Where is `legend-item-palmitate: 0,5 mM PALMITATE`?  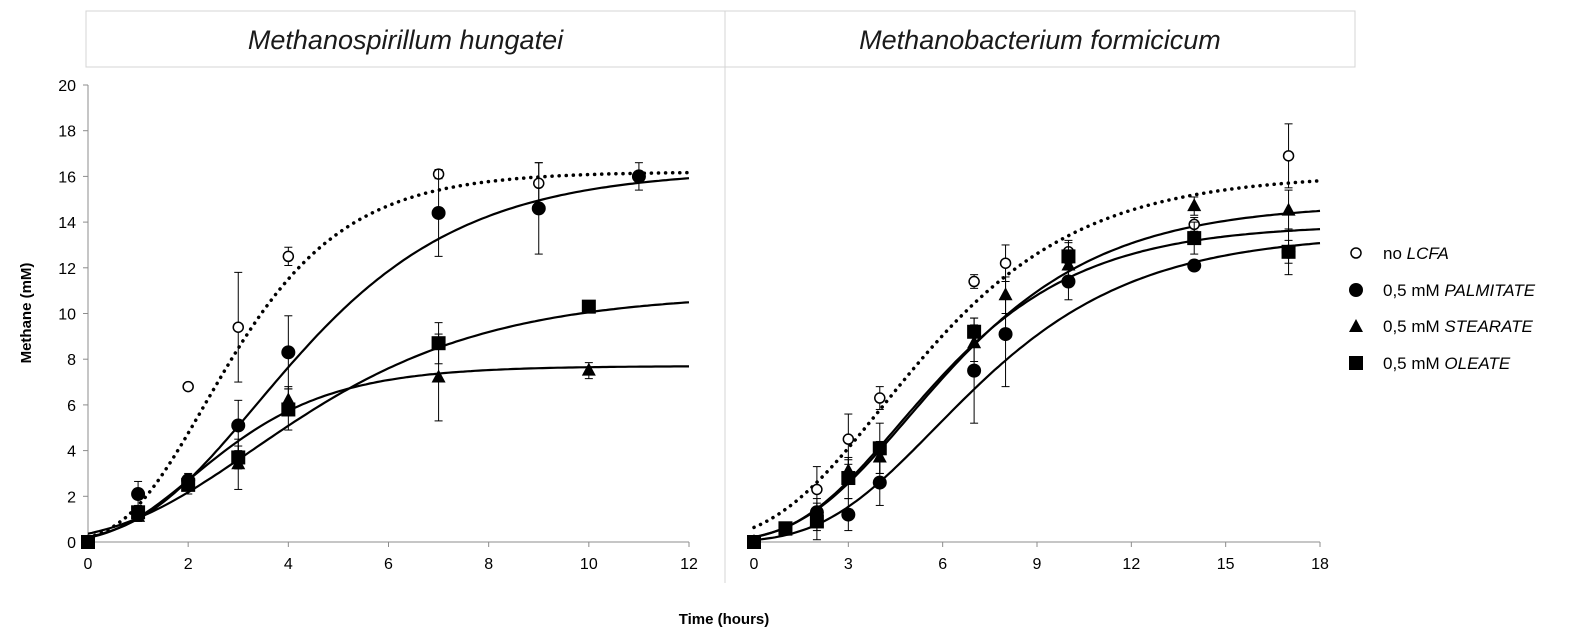 legend-item-palmitate: 0,5 mM PALMITATE is located at coordinates (1442, 290).